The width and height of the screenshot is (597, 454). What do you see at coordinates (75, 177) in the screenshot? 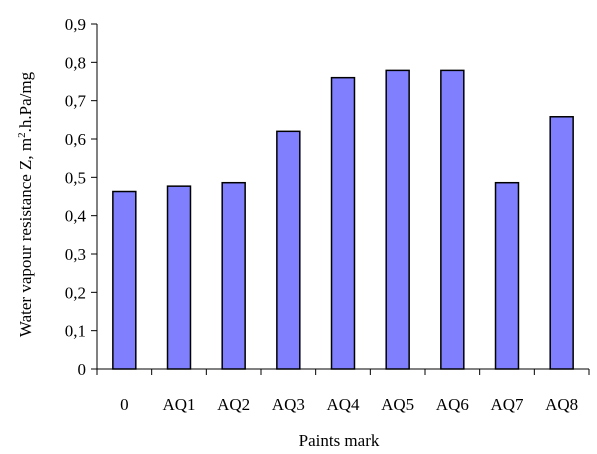
I see `y-tick-label: 0,5` at bounding box center [75, 177].